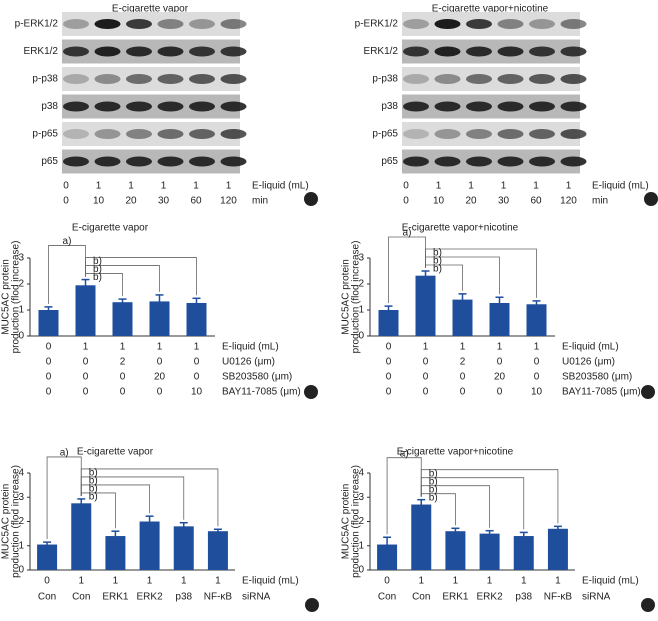 This screenshot has height=621, width=658. Describe the element at coordinates (16, 297) in the screenshot. I see `y-axis-label: production (flod increase)` at that location.